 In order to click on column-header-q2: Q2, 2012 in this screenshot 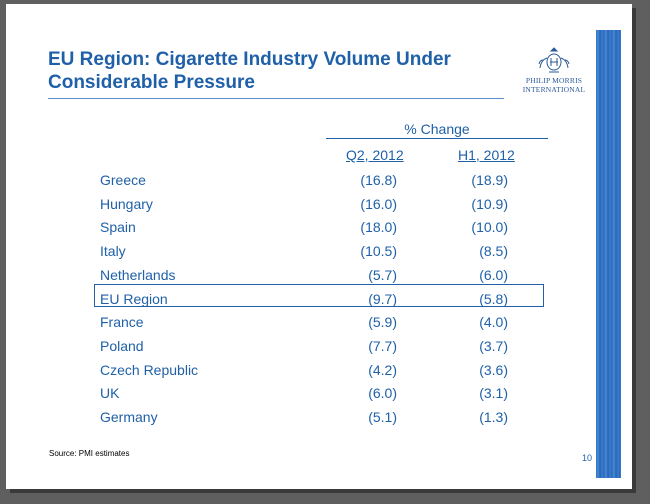, I will do `click(375, 155)`.